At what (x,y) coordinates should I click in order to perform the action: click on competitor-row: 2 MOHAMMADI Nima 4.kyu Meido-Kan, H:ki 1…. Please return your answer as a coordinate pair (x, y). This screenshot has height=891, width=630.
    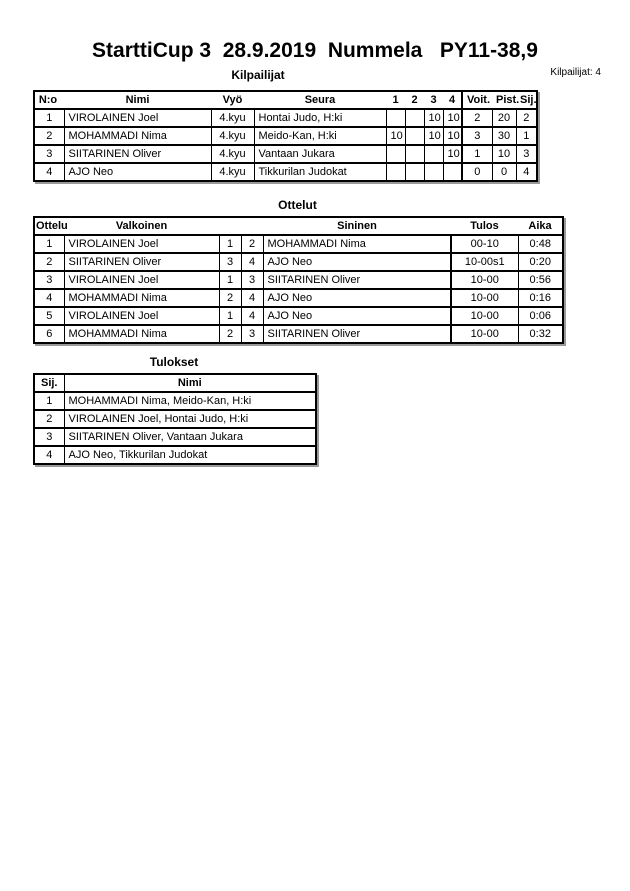
    Looking at the image, I should click on (285, 136).